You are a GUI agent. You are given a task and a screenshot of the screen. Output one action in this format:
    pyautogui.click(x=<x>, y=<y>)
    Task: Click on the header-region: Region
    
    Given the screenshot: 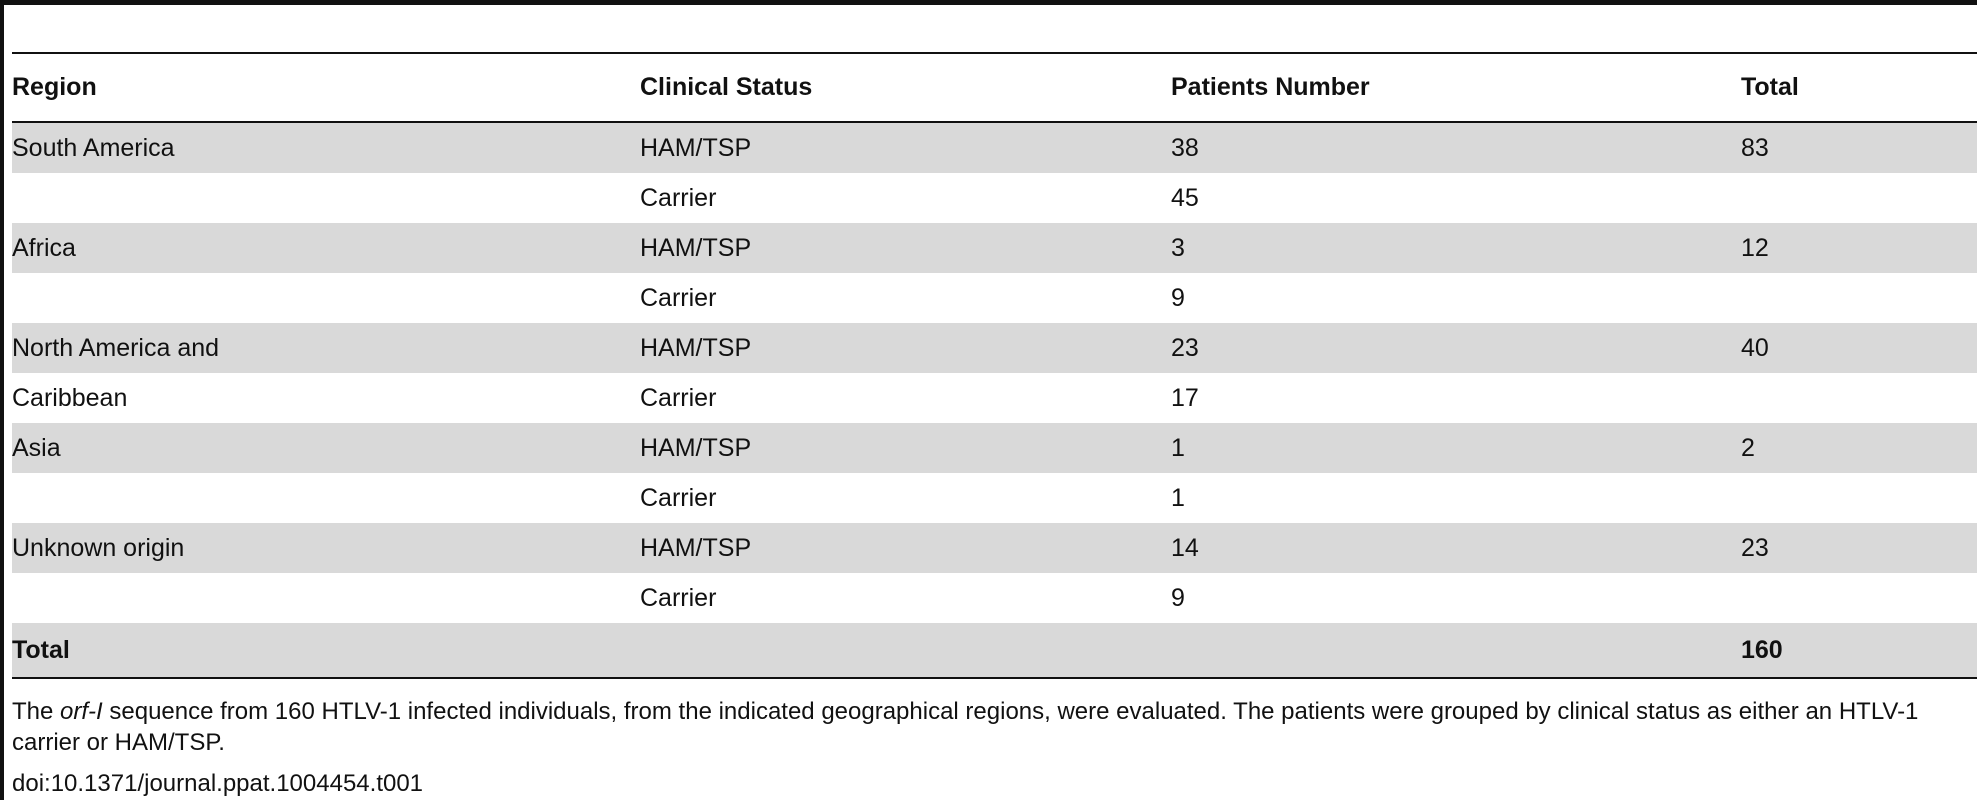 What is the action you would take?
    pyautogui.click(x=54, y=87)
    